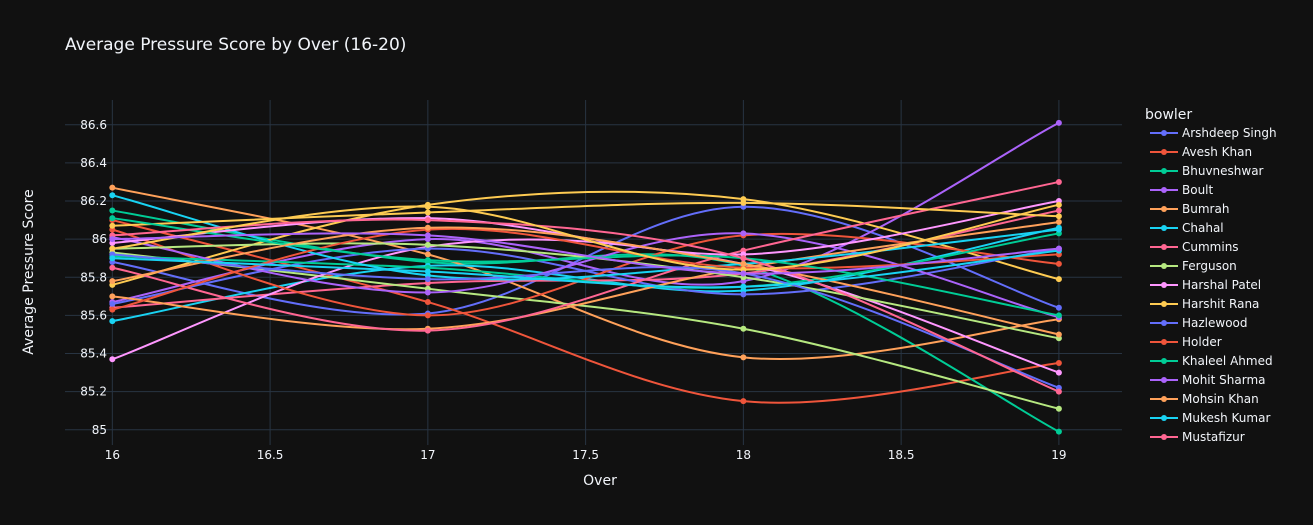 This screenshot has width=1313, height=525. I want to click on legend-item: Khaleel Ahmed, so click(1211, 361).